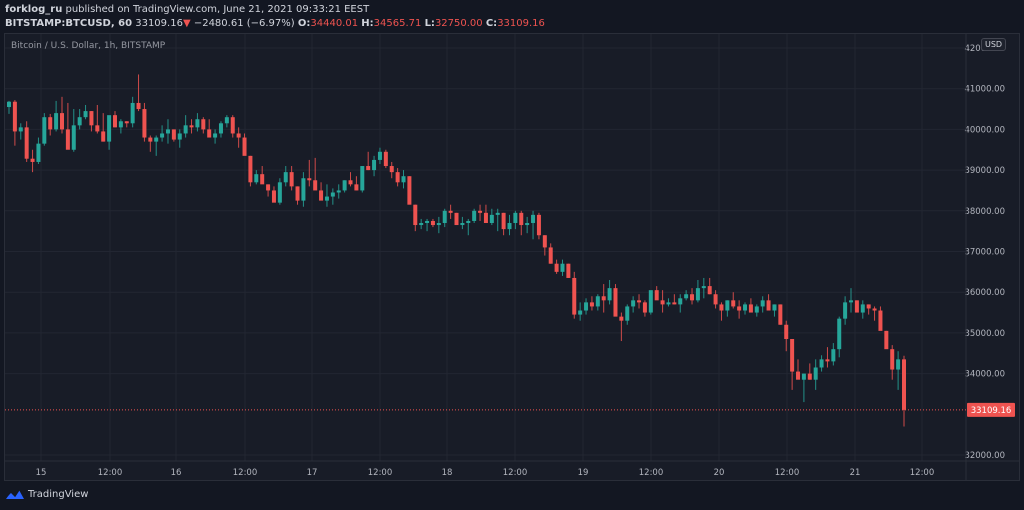  Describe the element at coordinates (186, 23) in the screenshot. I see `down-arrow-icon: ▼` at that location.